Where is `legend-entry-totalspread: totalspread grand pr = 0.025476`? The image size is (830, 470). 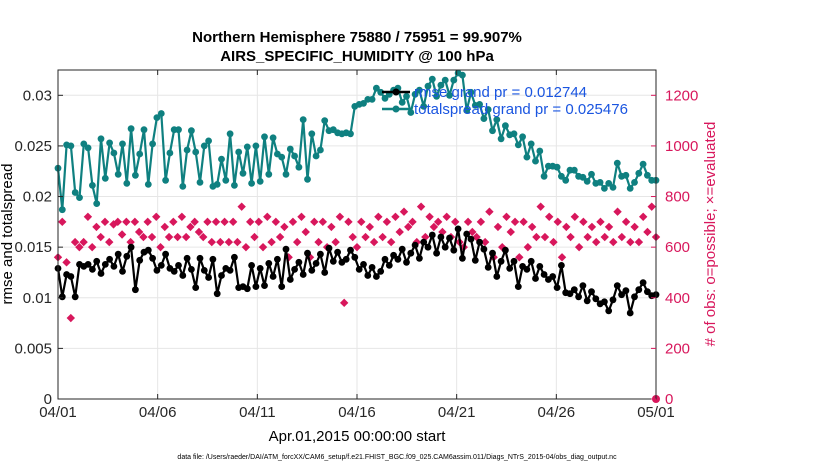
legend-entry-totalspread: totalspread grand pr = 0.025476 is located at coordinates (505, 109).